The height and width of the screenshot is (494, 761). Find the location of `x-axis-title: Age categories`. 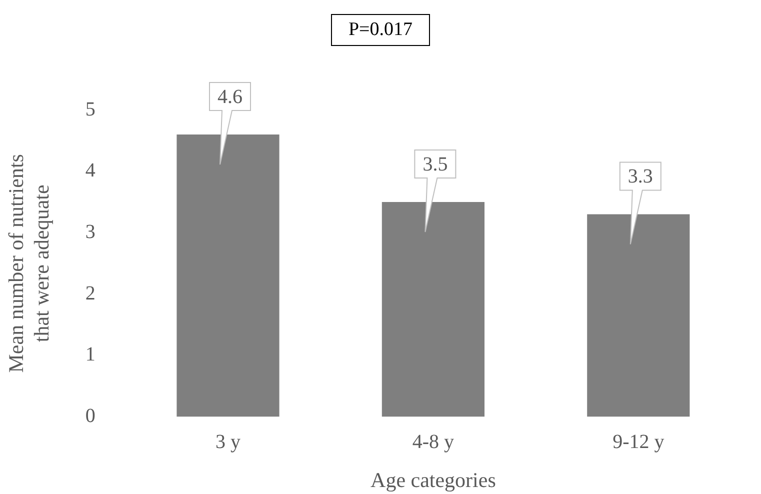

x-axis-title: Age categories is located at coordinates (433, 480).